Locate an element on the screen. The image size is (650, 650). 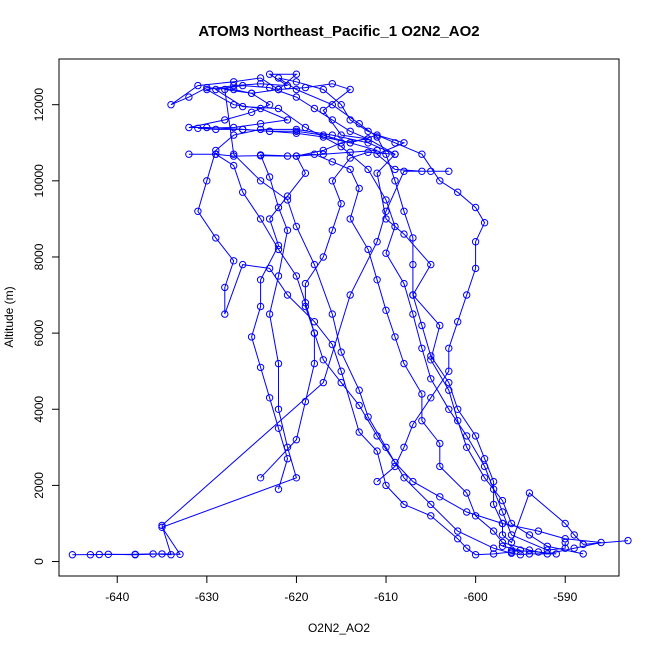
x-axis-label: O2N2_AO2 is located at coordinates (339, 628).